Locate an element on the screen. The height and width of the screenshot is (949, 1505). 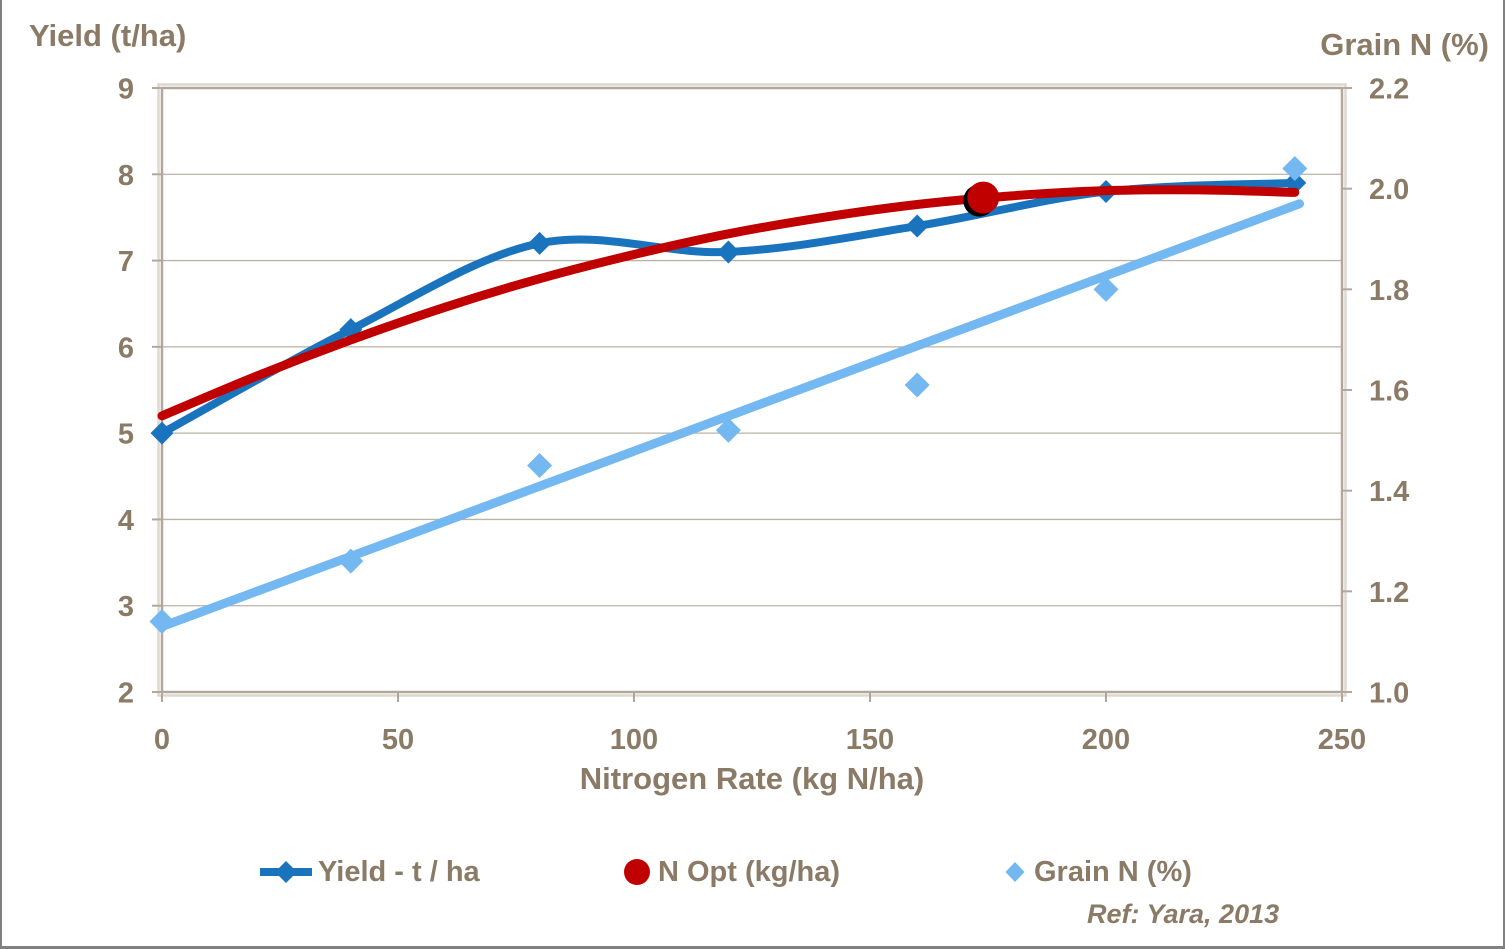
left-axis-tick-label: 2 is located at coordinates (126, 694).